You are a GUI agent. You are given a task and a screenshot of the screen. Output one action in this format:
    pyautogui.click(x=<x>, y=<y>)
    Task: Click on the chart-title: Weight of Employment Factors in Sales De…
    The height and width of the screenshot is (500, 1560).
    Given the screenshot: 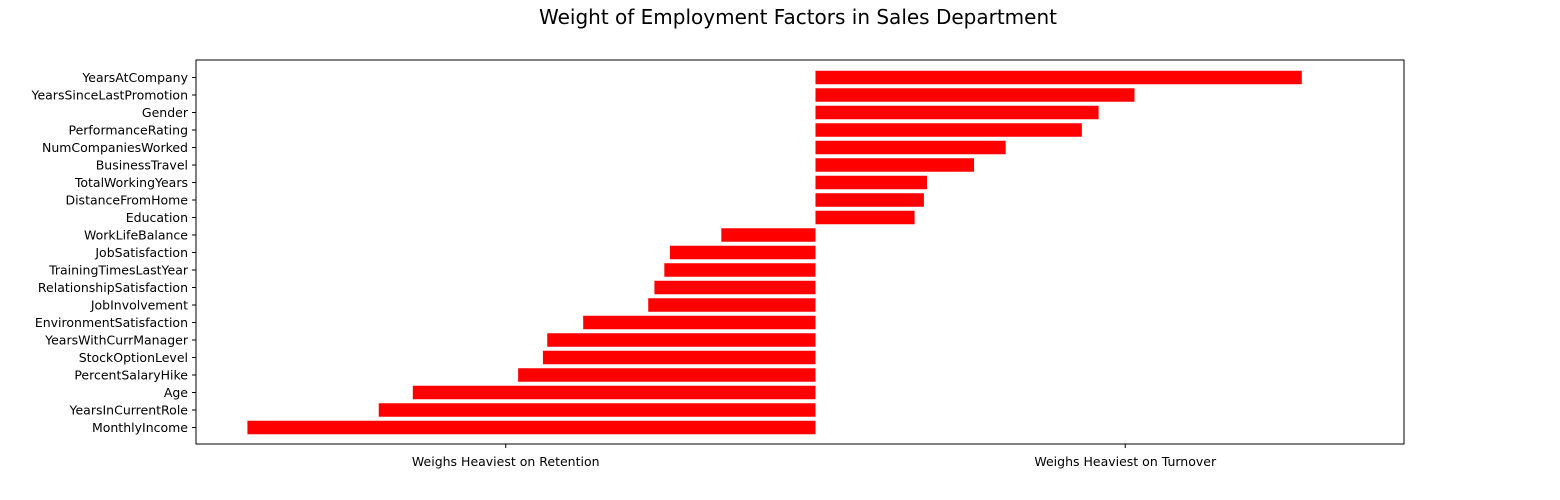 What is the action you would take?
    pyautogui.click(x=798, y=17)
    